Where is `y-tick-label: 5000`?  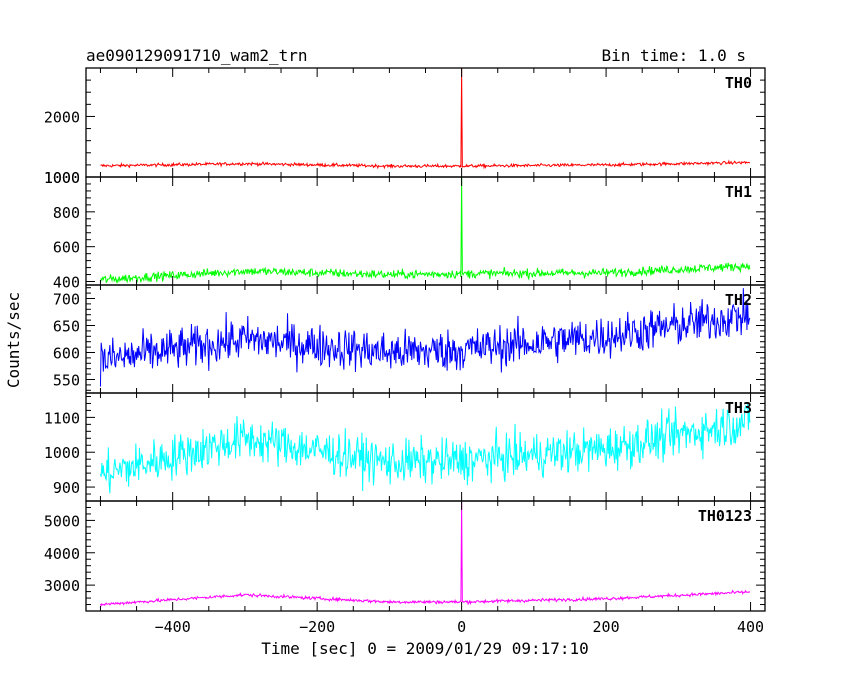
y-tick-label: 5000 is located at coordinates (62, 521).